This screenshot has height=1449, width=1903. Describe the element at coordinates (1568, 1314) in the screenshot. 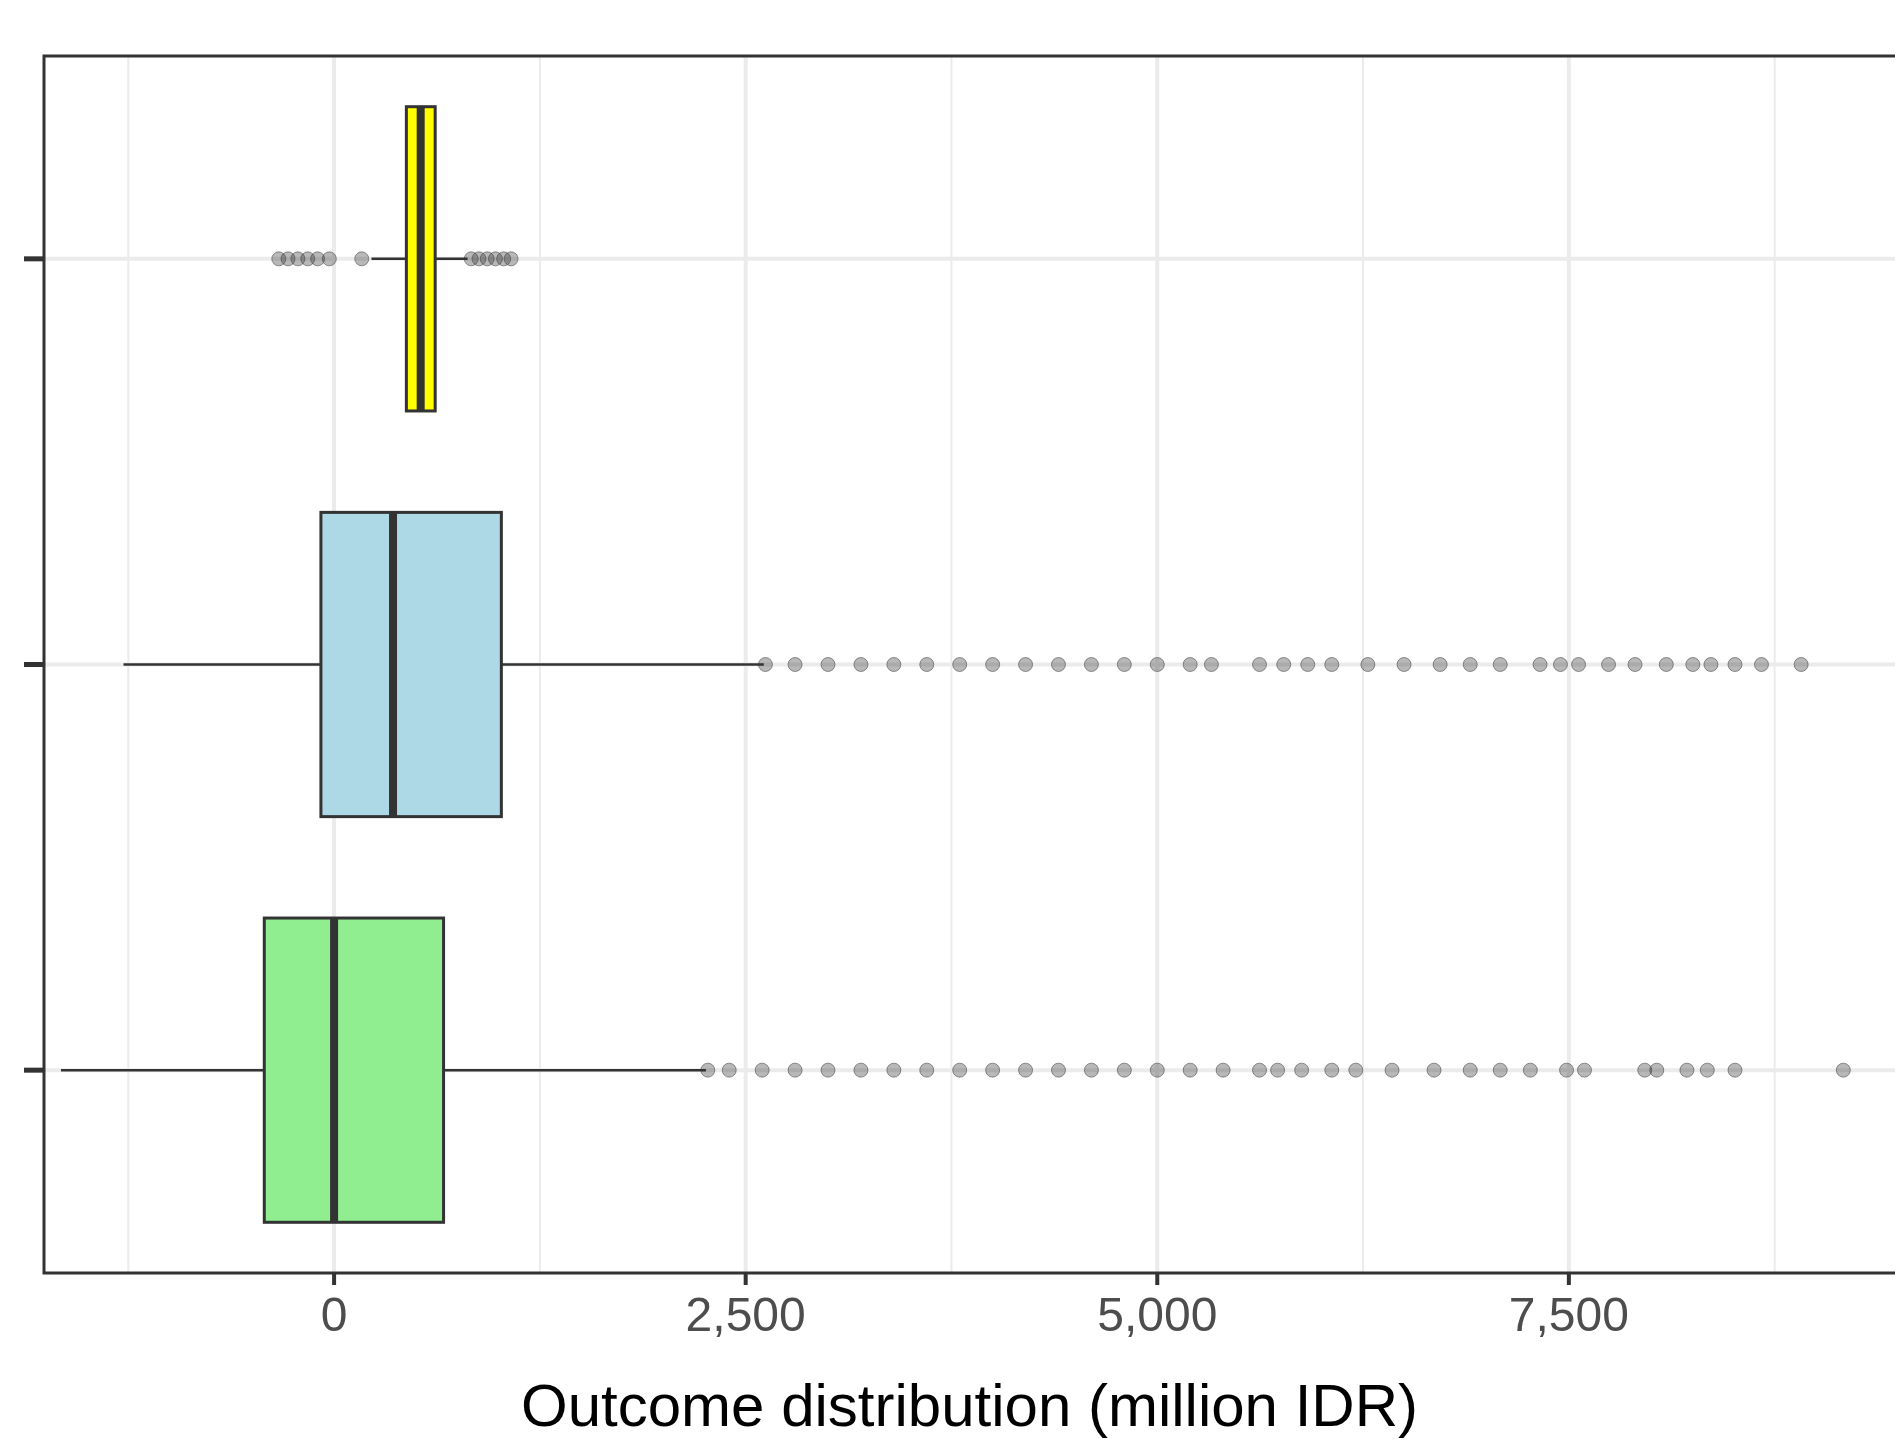

I see `x-tick-label: 7,500` at that location.